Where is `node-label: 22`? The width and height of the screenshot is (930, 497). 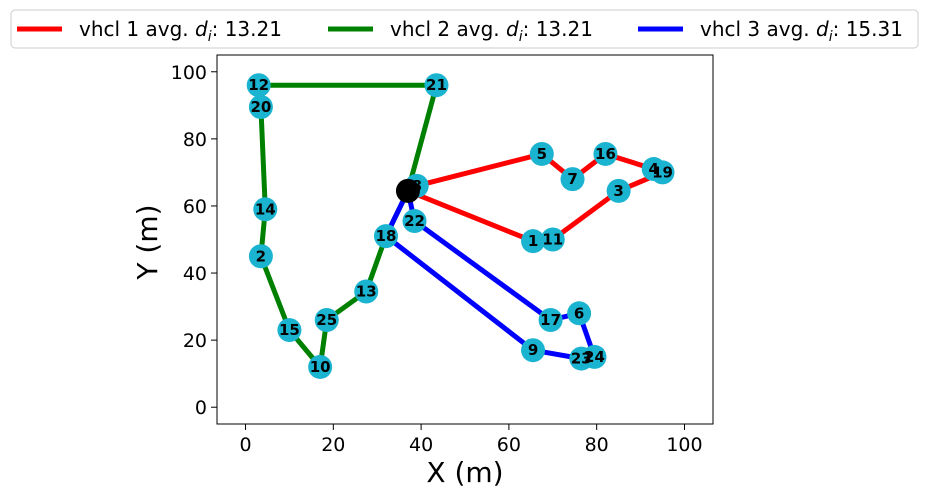
node-label: 22 is located at coordinates (414, 221).